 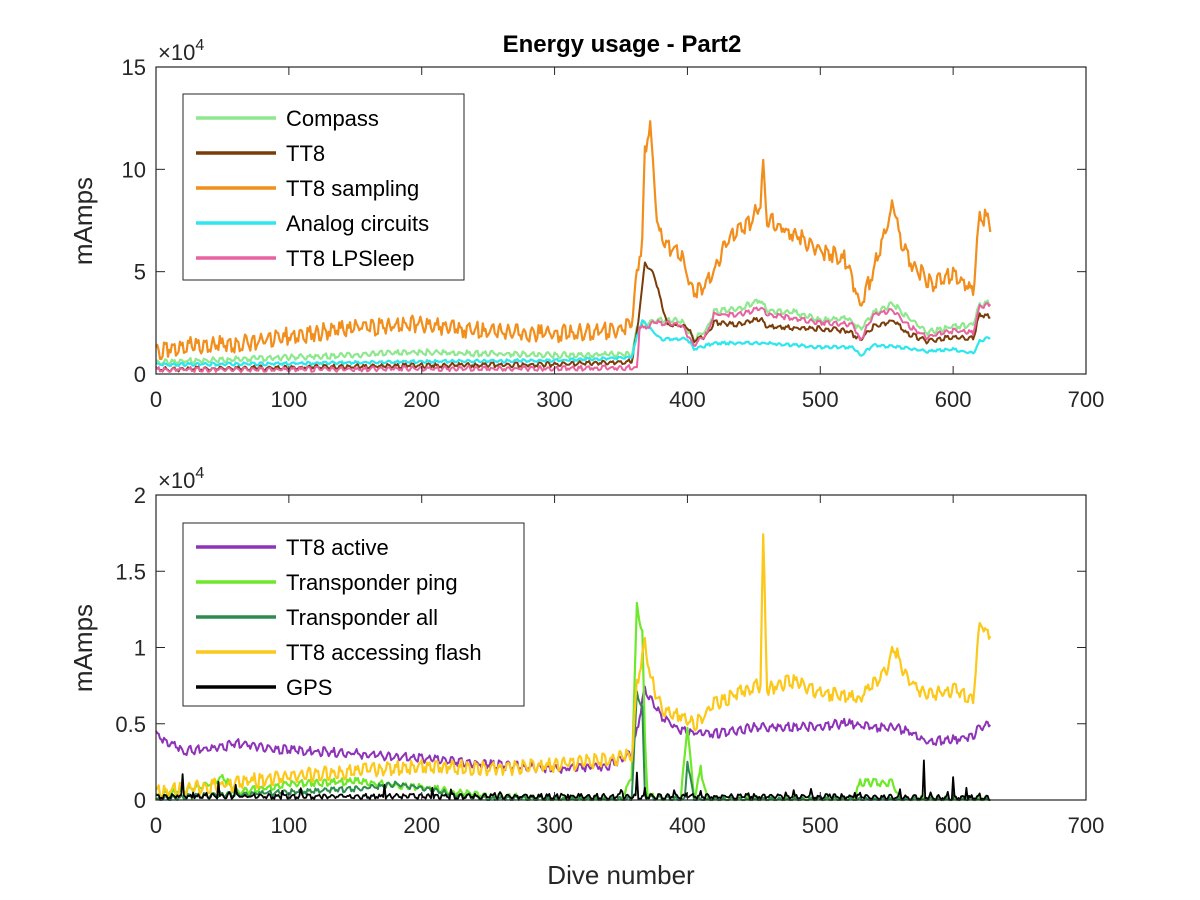 I want to click on top-y-tick-label: 10, so click(x=134, y=169).